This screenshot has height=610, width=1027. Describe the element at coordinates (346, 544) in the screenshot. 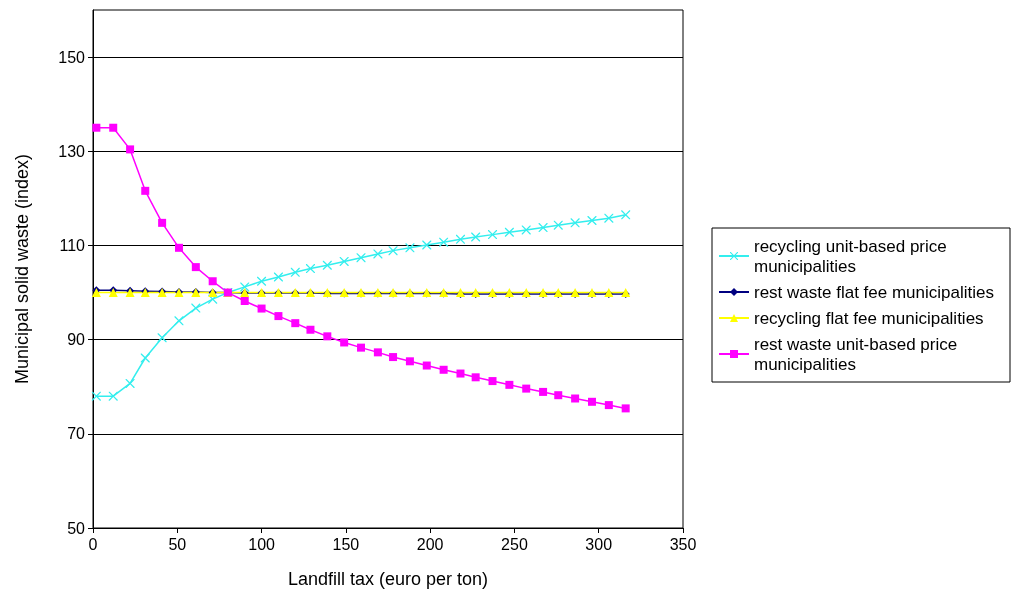

I see `x-tick-label: 150` at that location.